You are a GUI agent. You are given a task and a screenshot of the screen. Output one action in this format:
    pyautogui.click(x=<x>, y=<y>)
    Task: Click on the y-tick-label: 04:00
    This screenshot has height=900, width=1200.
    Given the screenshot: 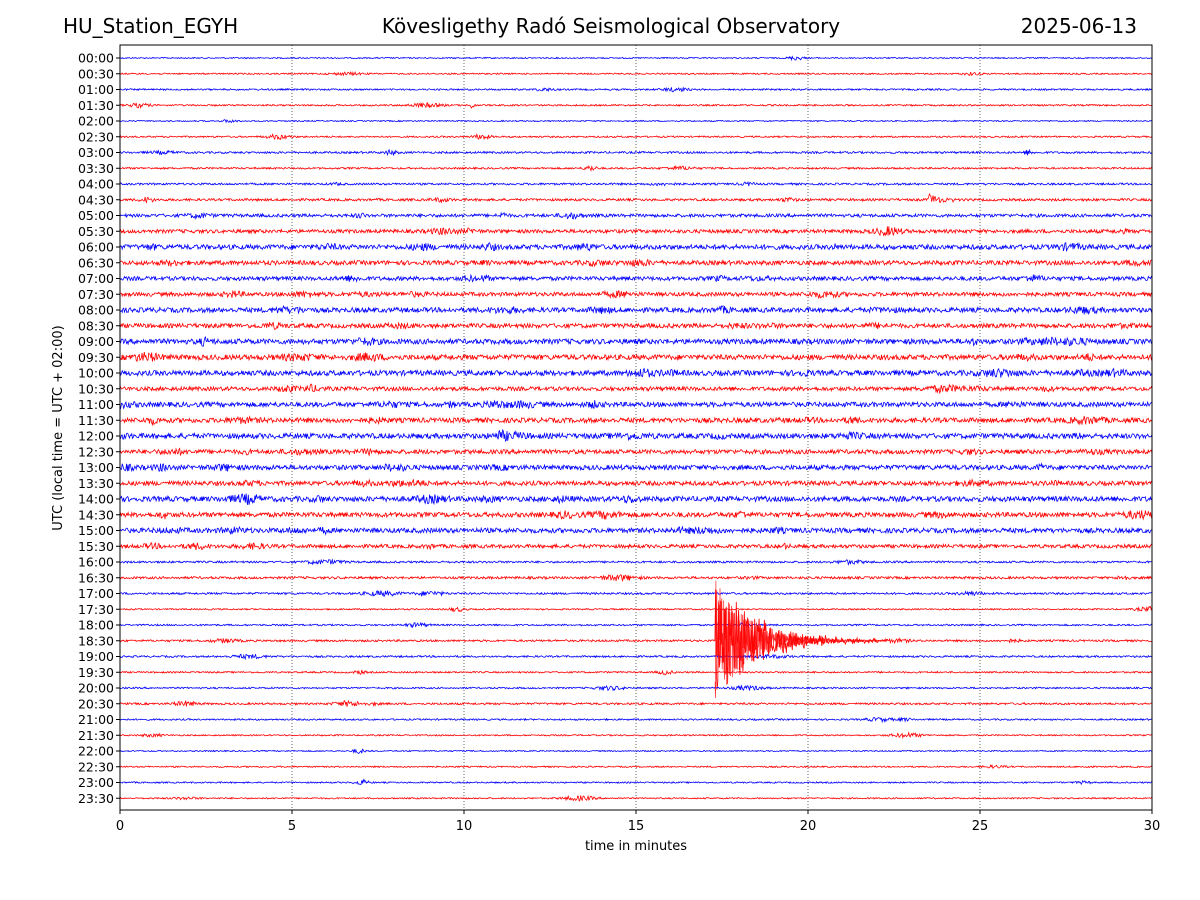 What is the action you would take?
    pyautogui.click(x=96, y=184)
    